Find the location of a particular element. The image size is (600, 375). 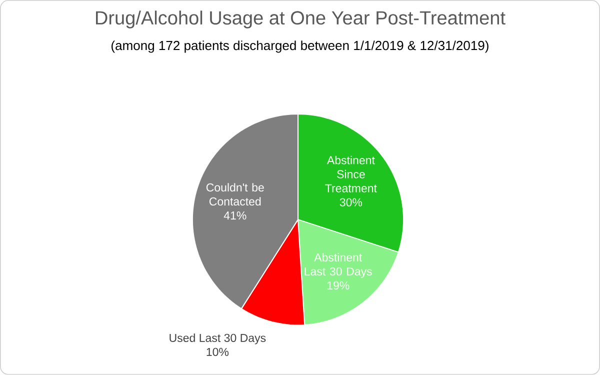

data-label: 30% is located at coordinates (351, 202).